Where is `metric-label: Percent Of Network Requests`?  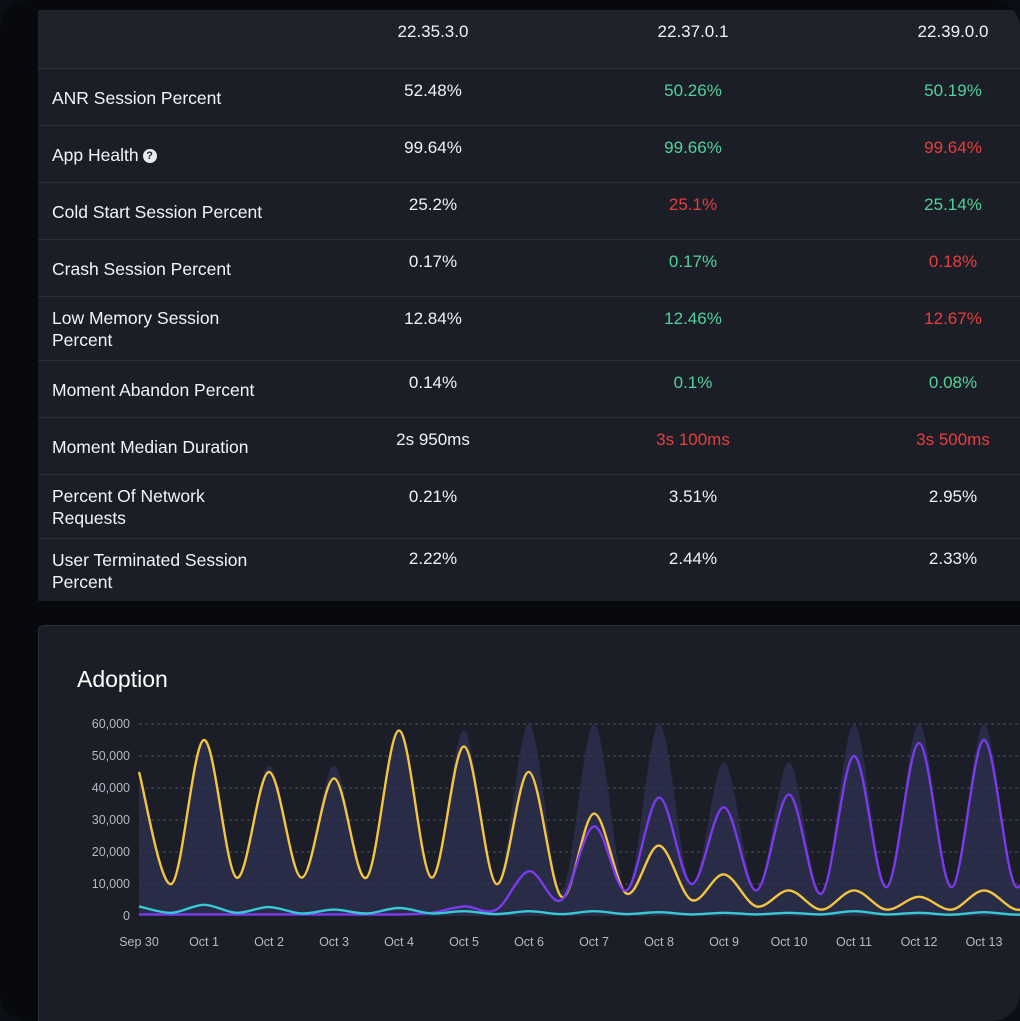
metric-label: Percent Of Network Requests is located at coordinates (128, 507).